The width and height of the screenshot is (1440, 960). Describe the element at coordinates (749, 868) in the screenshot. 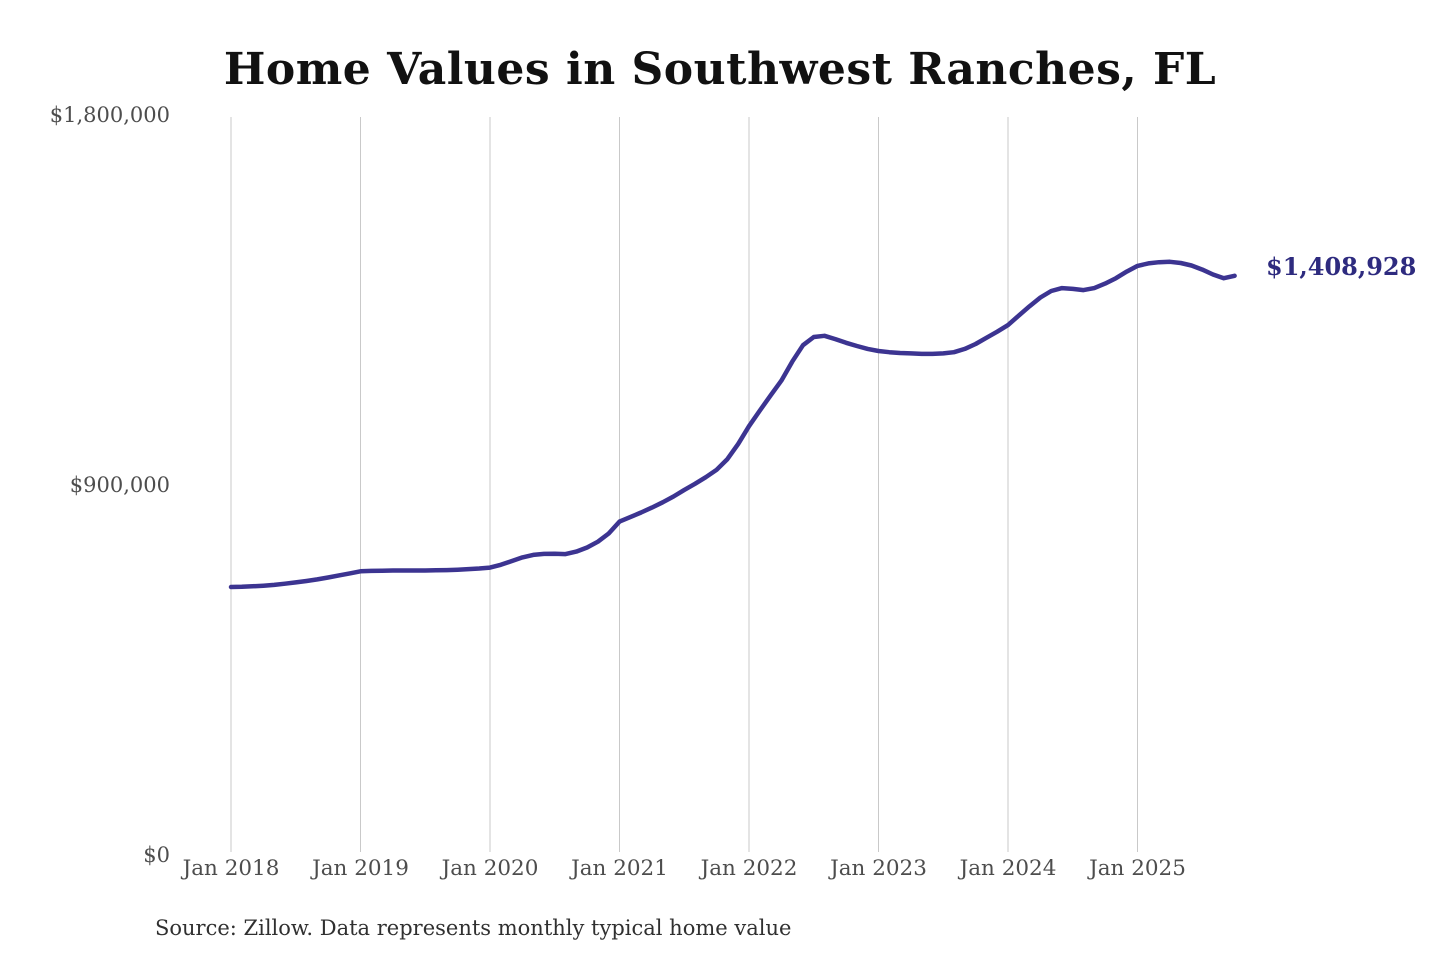

I see `x-axis-tick-label: Jan 2022` at that location.